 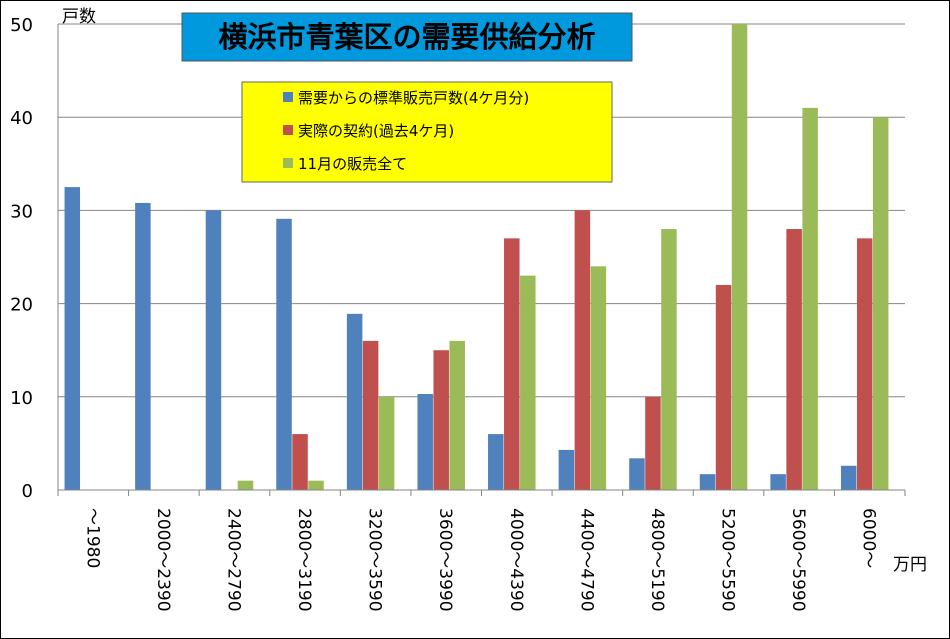 I want to click on chart-title: 横浜市青葉区の需要供給分析, so click(x=406, y=37).